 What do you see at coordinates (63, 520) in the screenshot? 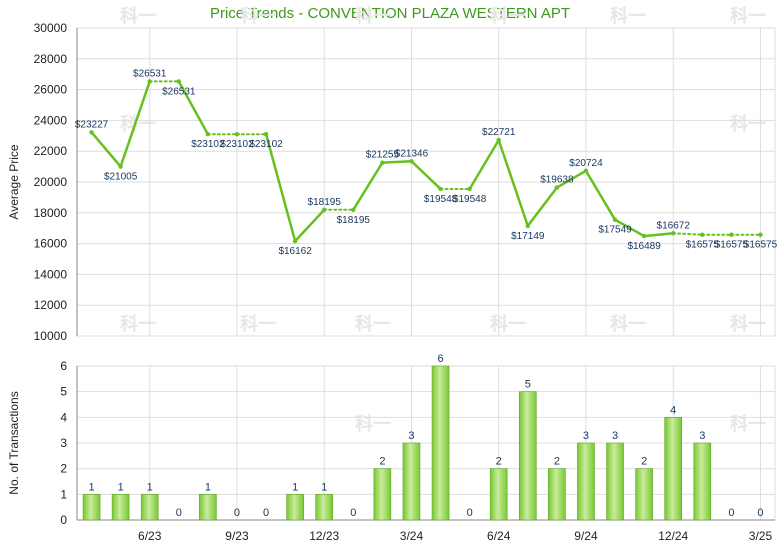
I see `bar-y-tick-label: 0` at bounding box center [63, 520].